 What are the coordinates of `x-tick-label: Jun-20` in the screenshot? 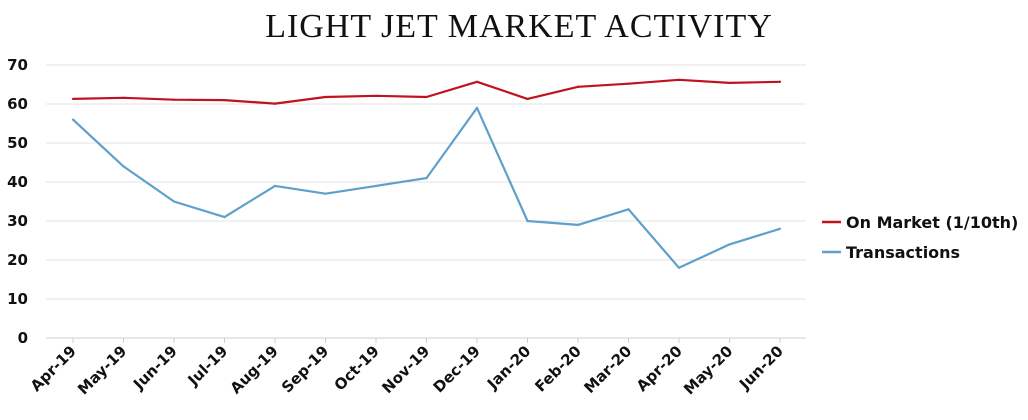 It's located at (761, 368).